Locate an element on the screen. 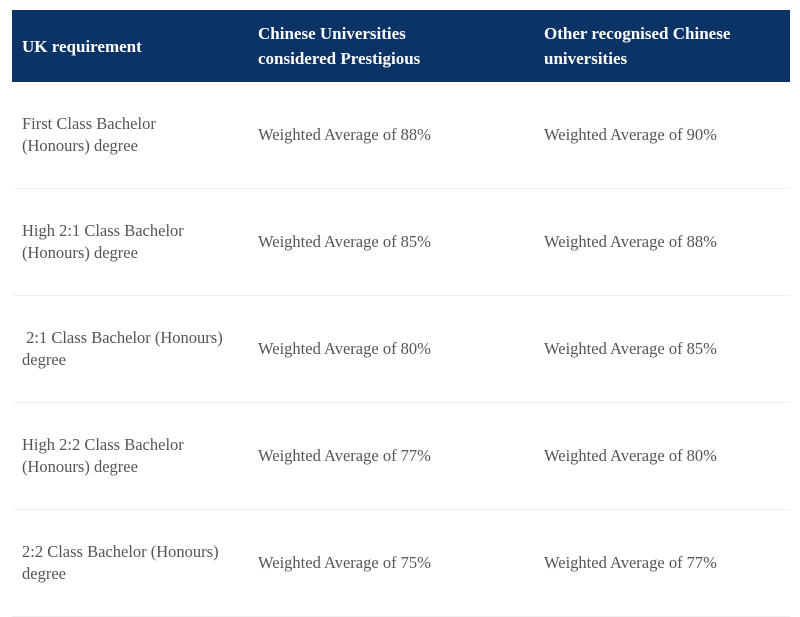  column-header: UK requirement is located at coordinates (130, 46).